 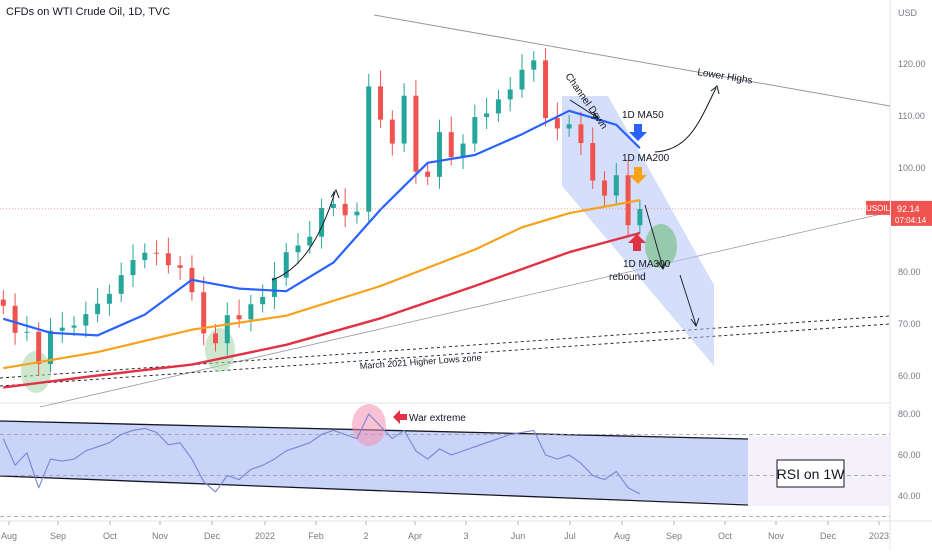 What do you see at coordinates (909, 324) in the screenshot?
I see `price-tick: 70.00` at bounding box center [909, 324].